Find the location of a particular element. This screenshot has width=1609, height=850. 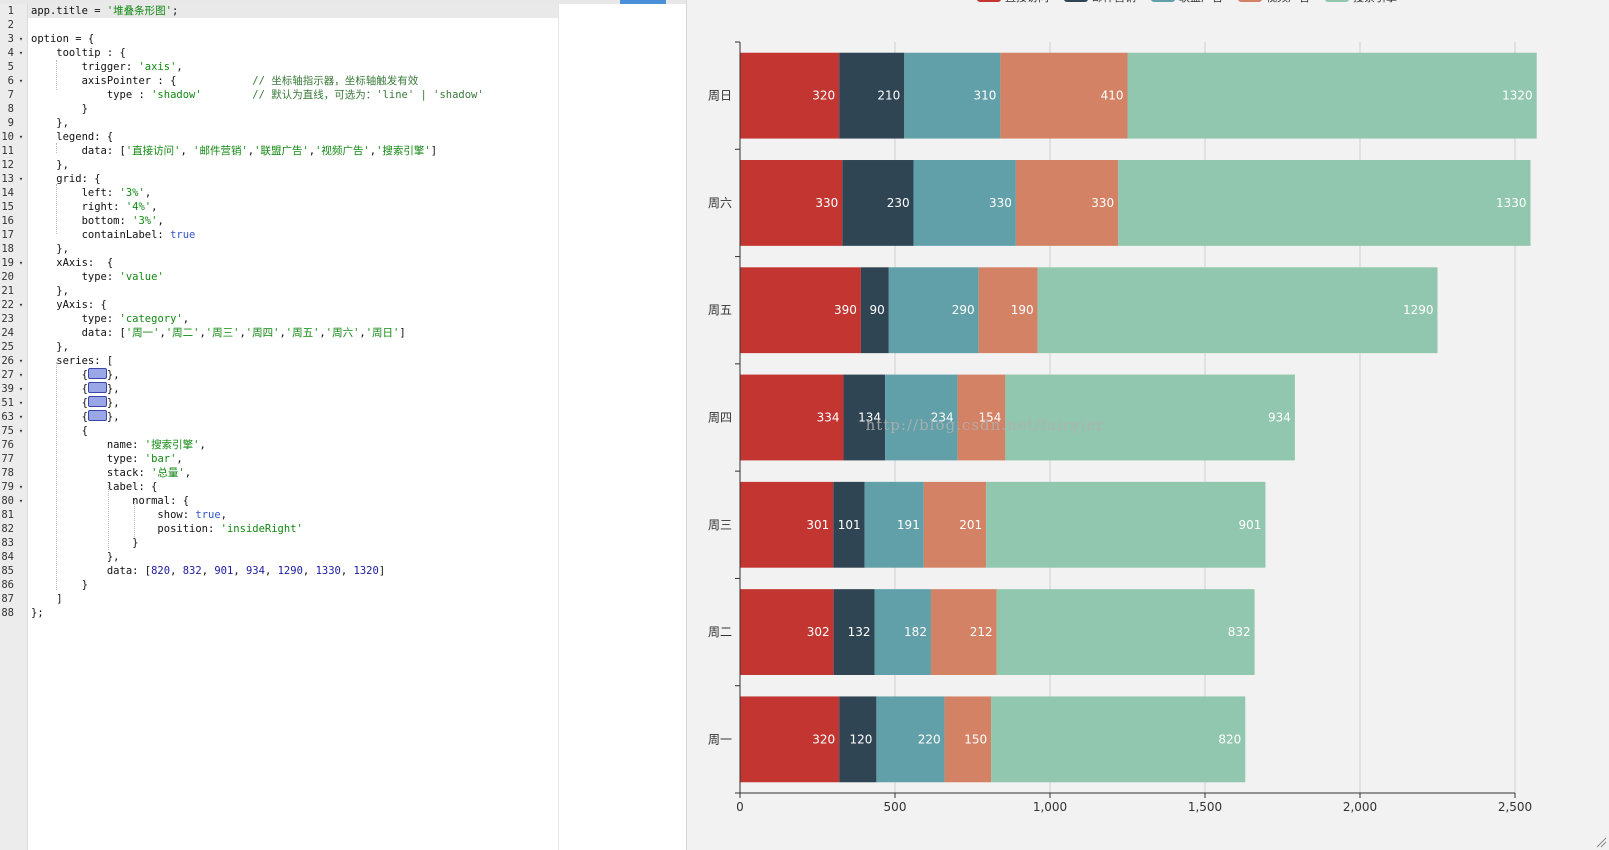

line-number: 22 is located at coordinates (7, 305).